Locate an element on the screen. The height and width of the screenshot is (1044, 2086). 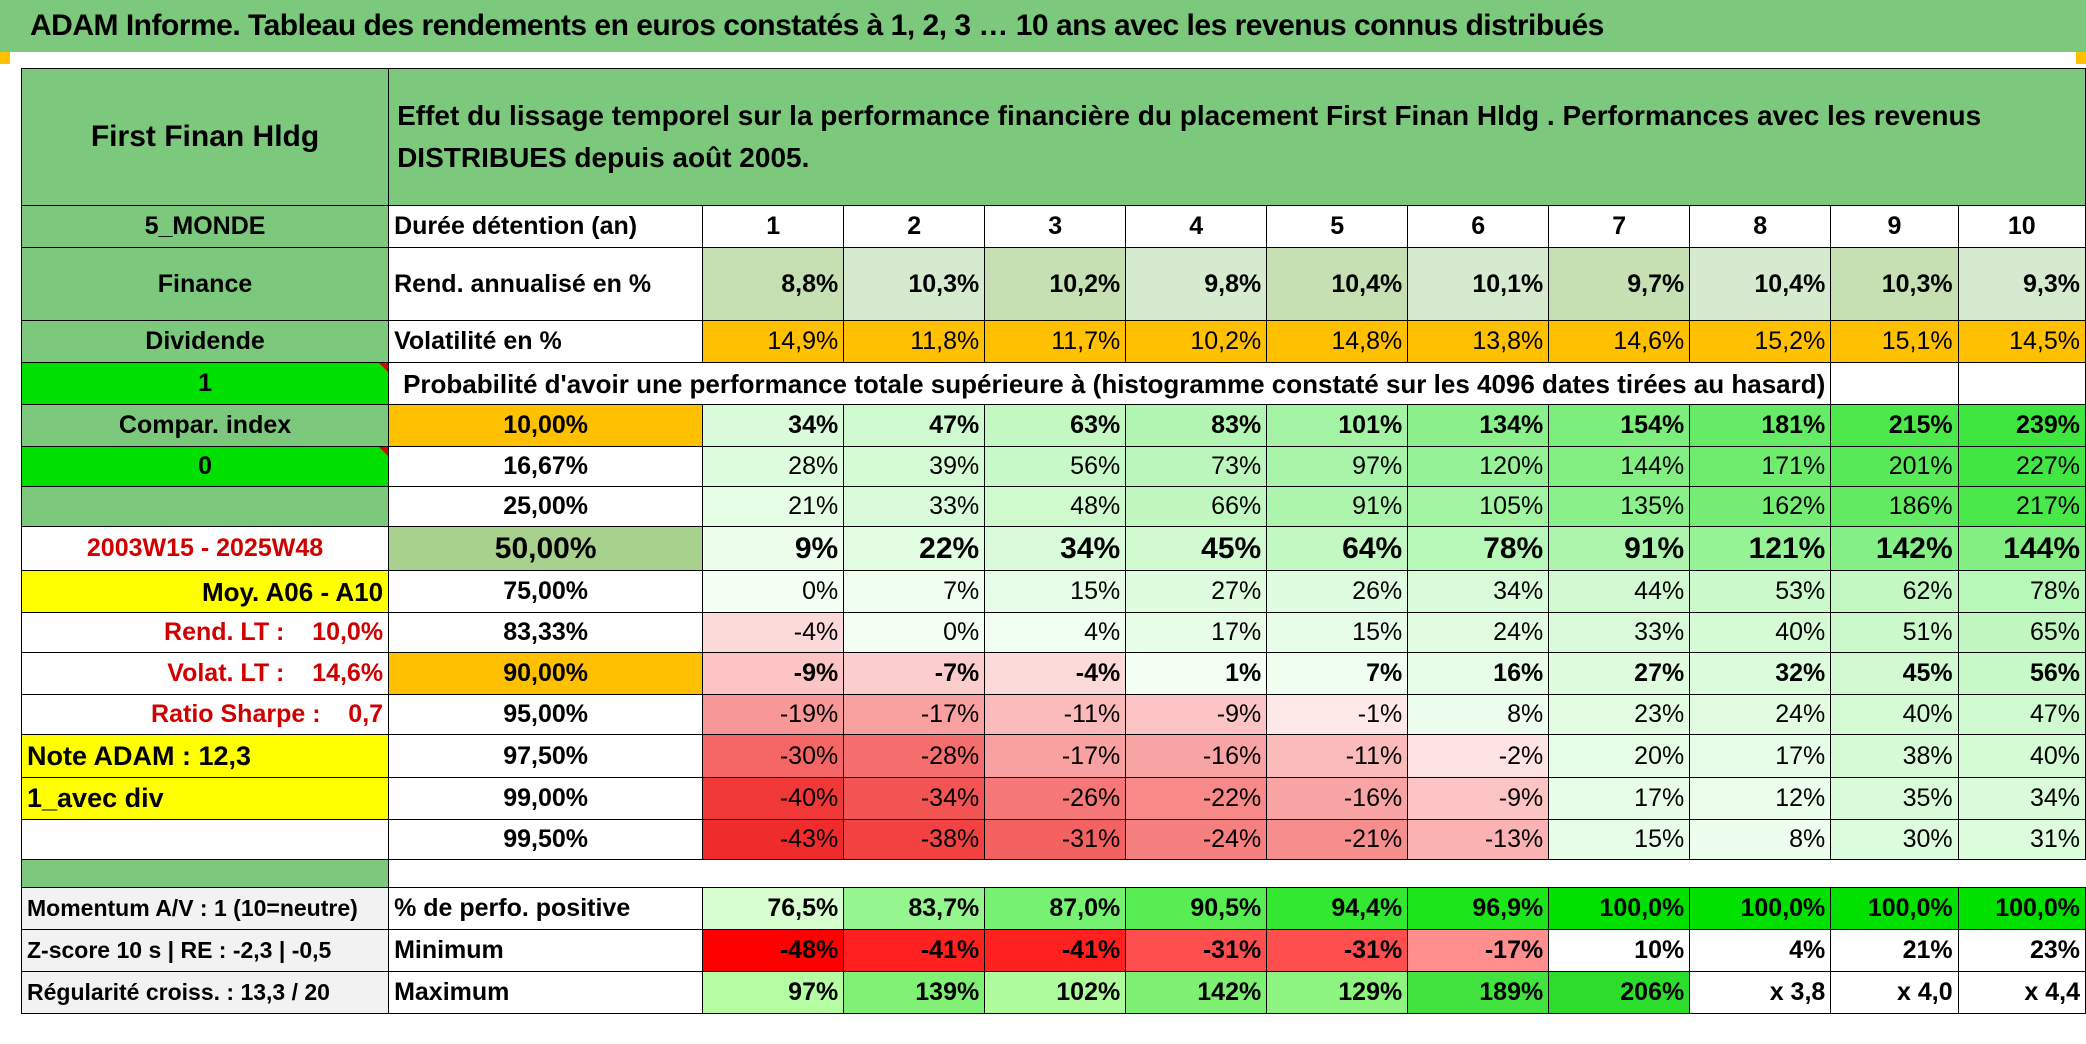
probability-value: 120% is located at coordinates (1478, 466).